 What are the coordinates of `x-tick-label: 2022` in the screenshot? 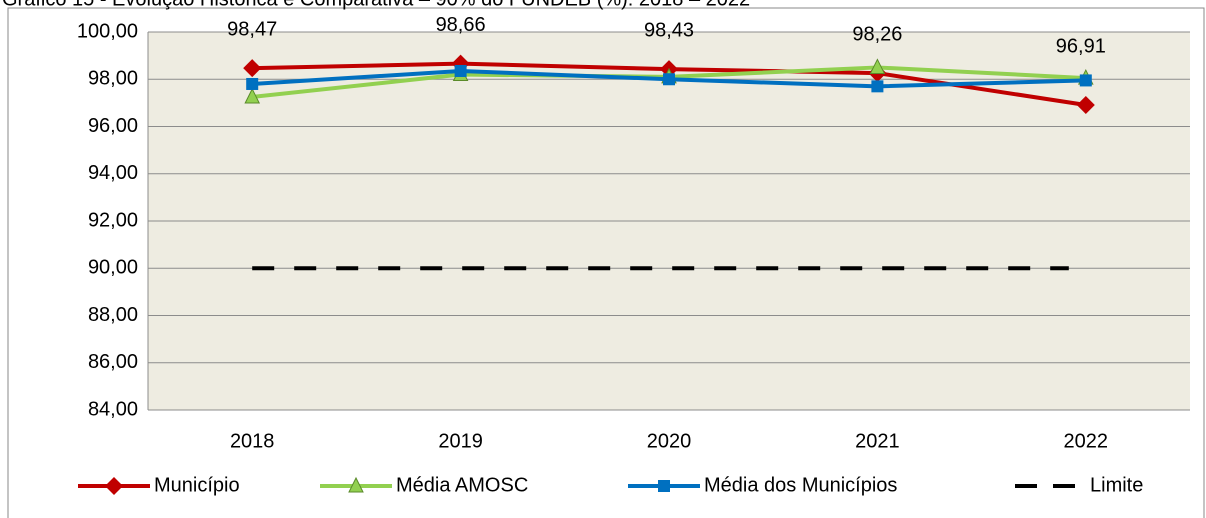 It's located at (1086, 441).